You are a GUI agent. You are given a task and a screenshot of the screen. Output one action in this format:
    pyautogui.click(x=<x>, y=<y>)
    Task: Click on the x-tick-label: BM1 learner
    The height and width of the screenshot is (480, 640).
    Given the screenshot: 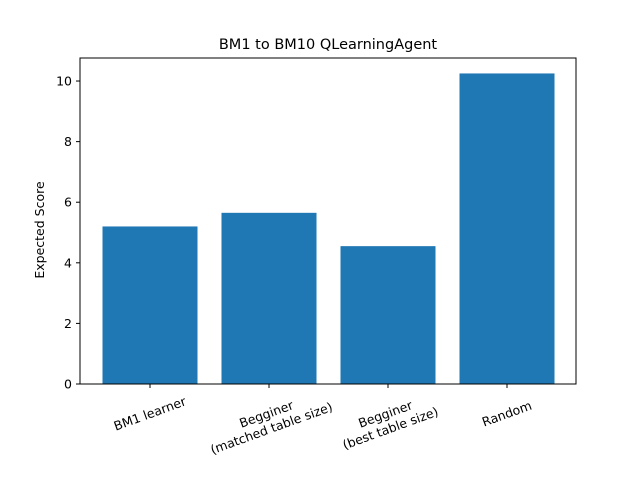 What is the action you would take?
    pyautogui.click(x=150, y=413)
    